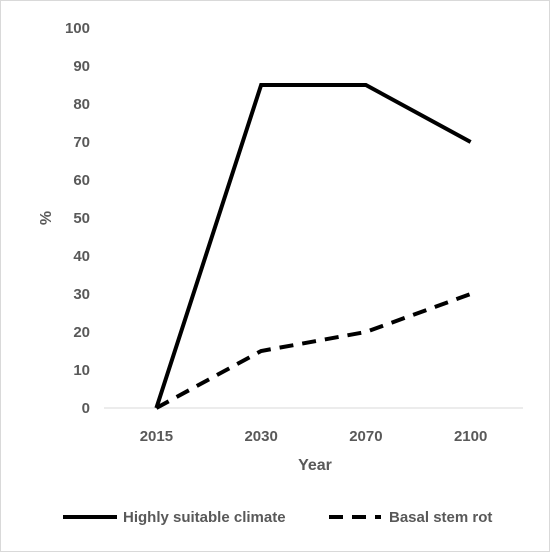 This screenshot has width=550, height=552. Describe the element at coordinates (440, 517) in the screenshot. I see `legend-label: Basal stem rot` at that location.